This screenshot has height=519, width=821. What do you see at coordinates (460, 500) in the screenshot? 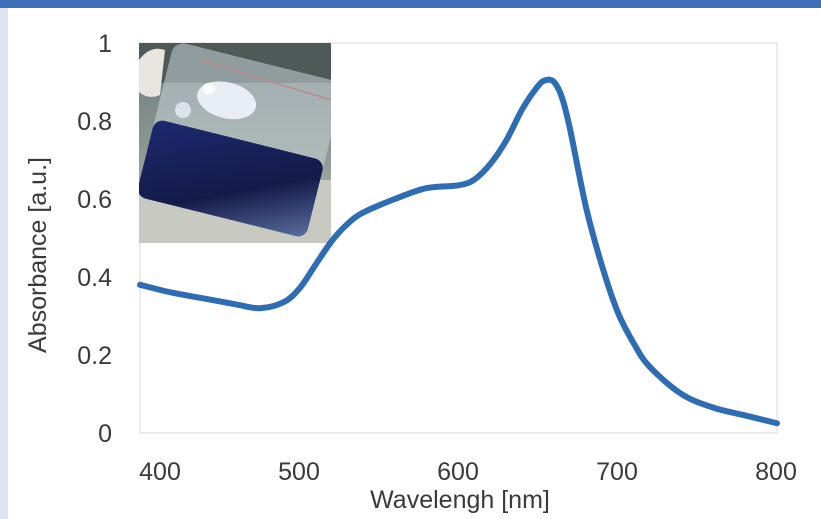
I see `x-axis-title: Wavelengh [nm]` at bounding box center [460, 500].